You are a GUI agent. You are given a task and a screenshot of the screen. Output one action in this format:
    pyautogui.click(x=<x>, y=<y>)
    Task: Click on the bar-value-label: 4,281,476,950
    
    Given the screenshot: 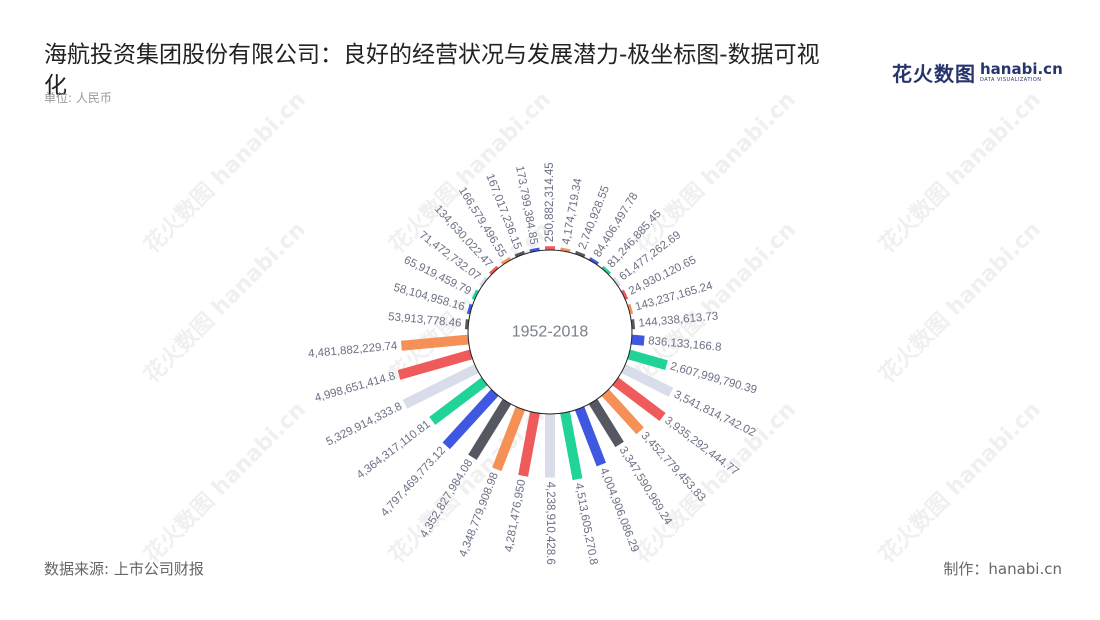 What is the action you would take?
    pyautogui.click(x=515, y=516)
    